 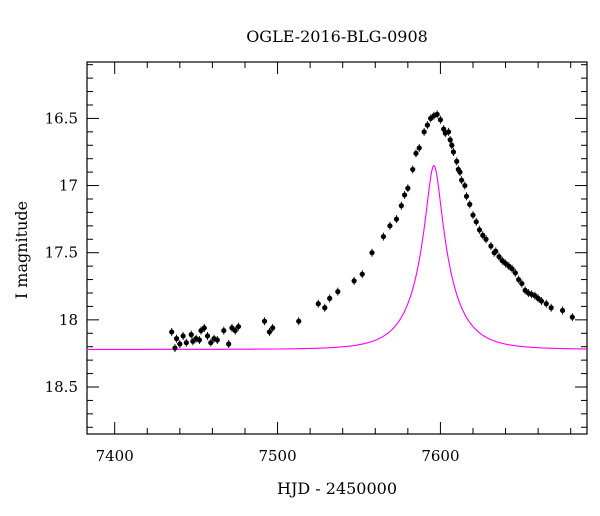 What do you see at coordinates (68, 320) in the screenshot?
I see `y-tick-label: 18` at bounding box center [68, 320].